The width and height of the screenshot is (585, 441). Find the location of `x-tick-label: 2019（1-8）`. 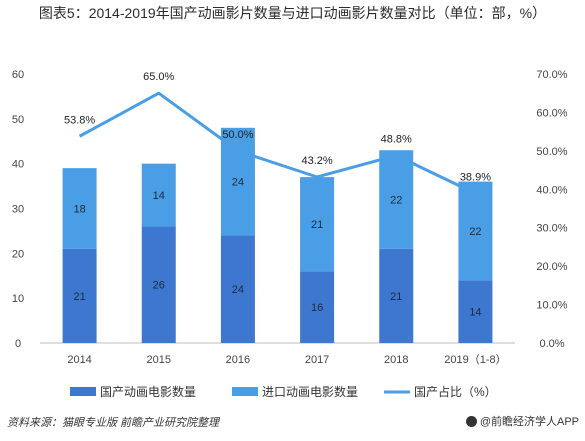

x-tick-label: 2019（1-8） is located at coordinates (475, 359).